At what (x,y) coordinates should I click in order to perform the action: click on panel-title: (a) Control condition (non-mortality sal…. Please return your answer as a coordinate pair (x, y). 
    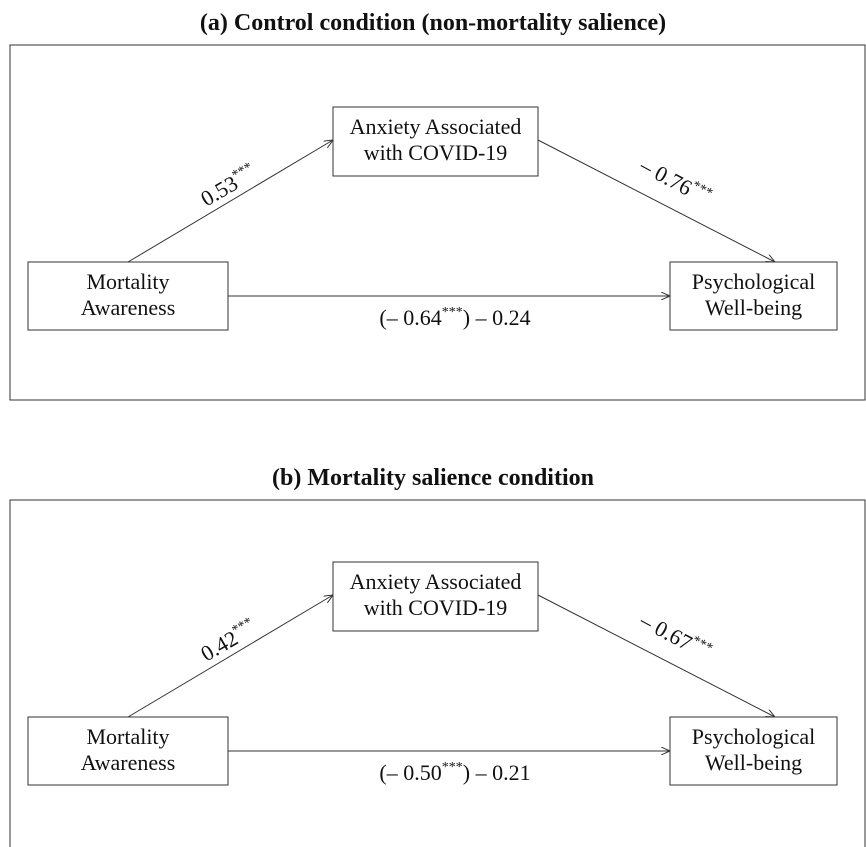
    Looking at the image, I should click on (433, 23).